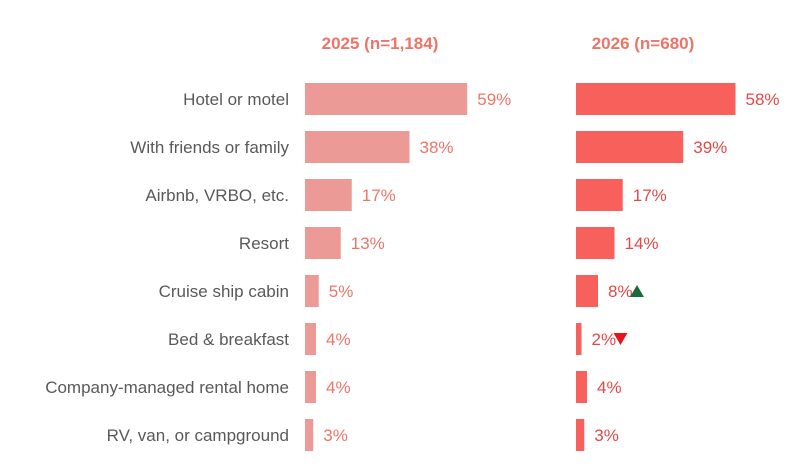 The width and height of the screenshot is (791, 471). What do you see at coordinates (198, 435) in the screenshot?
I see `category-label: RV, van, or campground` at bounding box center [198, 435].